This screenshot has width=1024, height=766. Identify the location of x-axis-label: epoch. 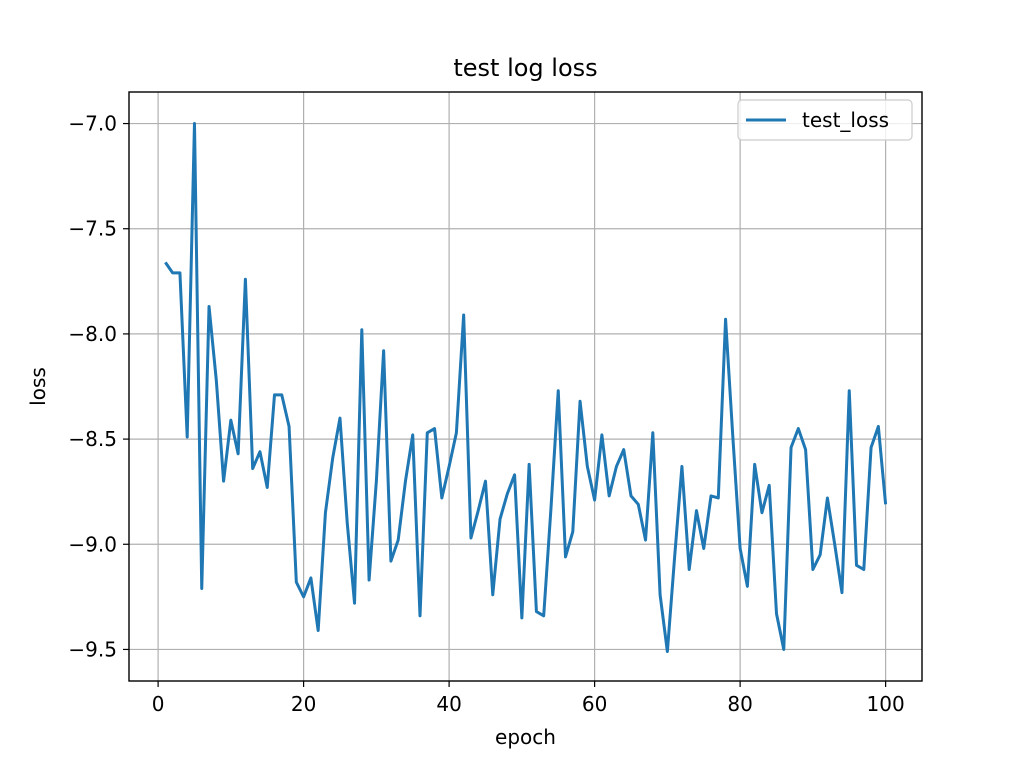
(525, 737).